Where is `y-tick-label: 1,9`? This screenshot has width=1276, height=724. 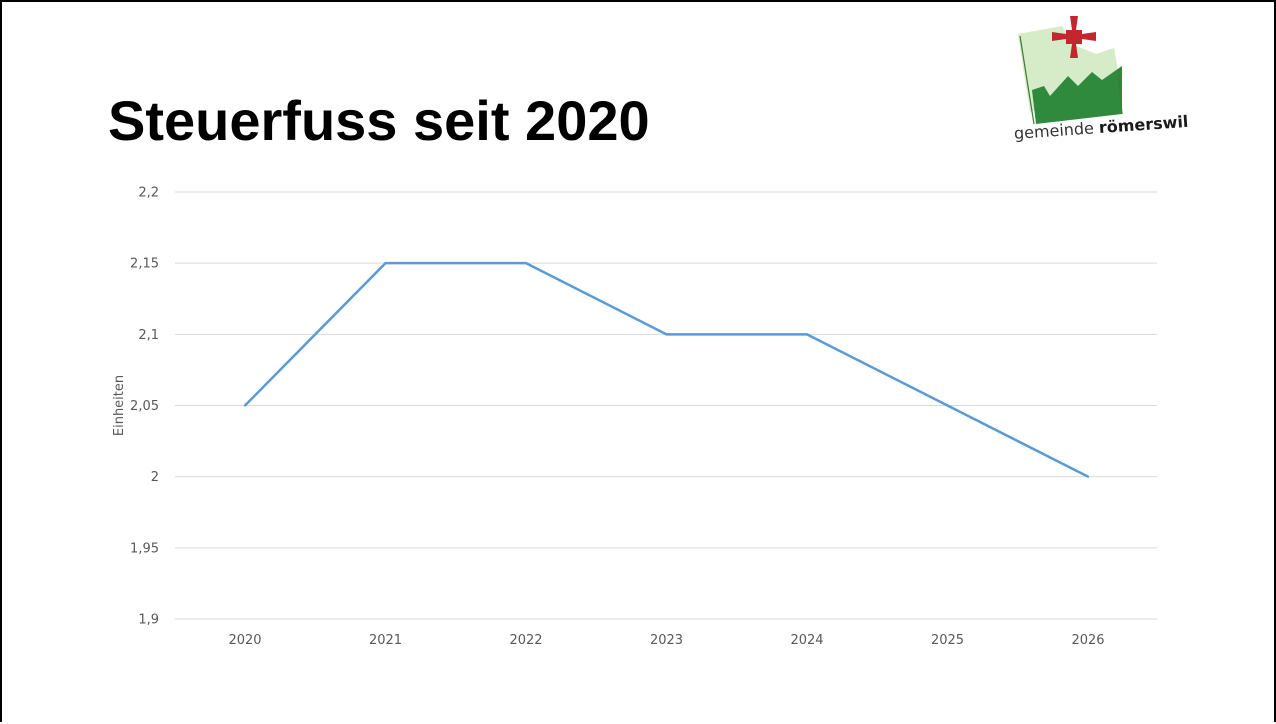
y-tick-label: 1,9 is located at coordinates (148, 620).